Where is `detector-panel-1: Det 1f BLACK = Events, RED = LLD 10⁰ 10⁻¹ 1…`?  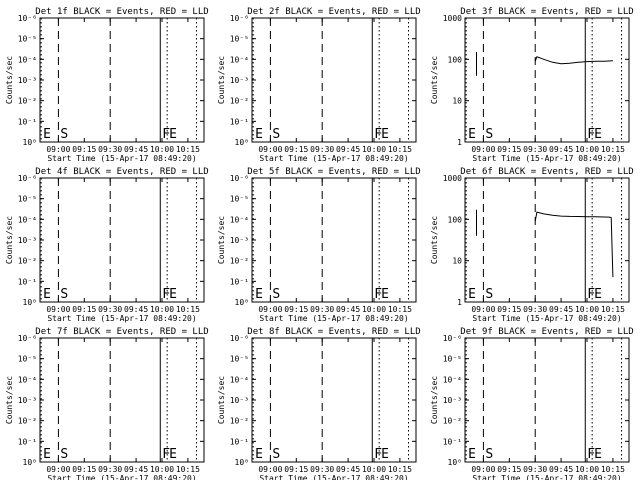
detector-panel-1: Det 1f BLACK = Events, RED = LLD 10⁰ 10⁻¹ 1… is located at coordinates (107, 85).